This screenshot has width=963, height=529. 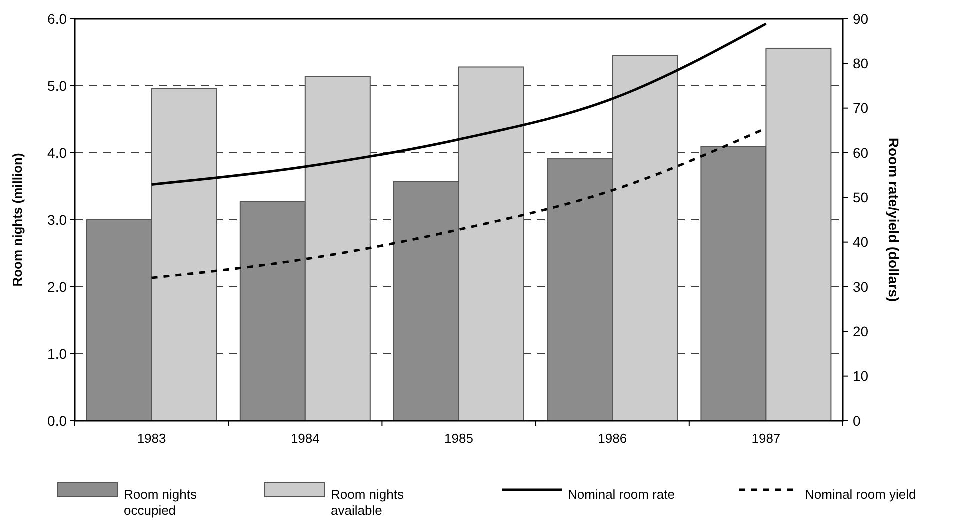 I want to click on y2-tick-label: 50, so click(x=861, y=198).